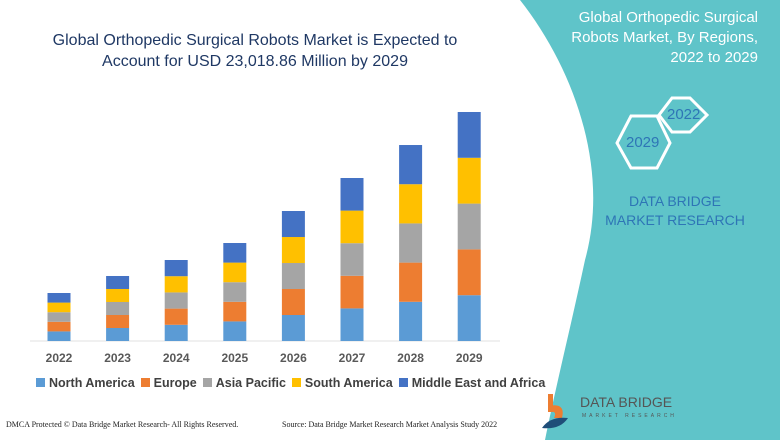  I want to click on hex-2029-label: 2029, so click(643, 142).